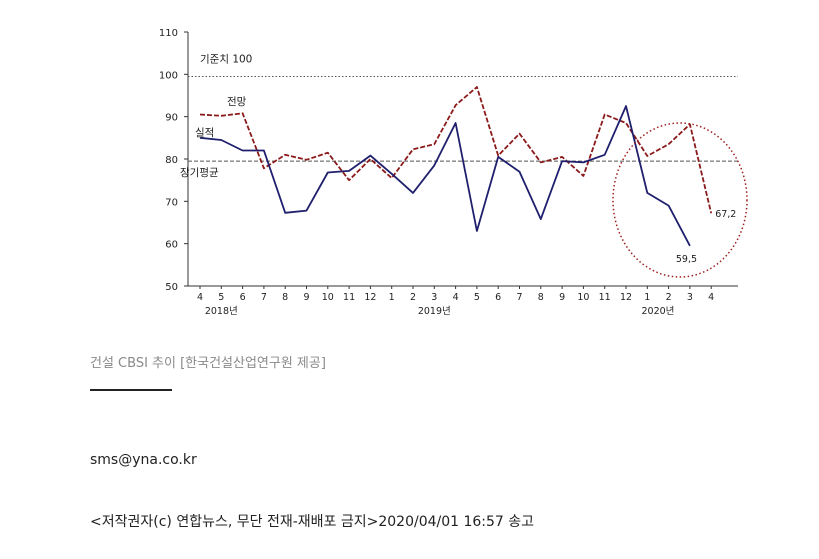 The width and height of the screenshot is (819, 559). I want to click on chart-caption: 건설 CBSI 추이 [한국건설산업연구원 제공], so click(208, 363).